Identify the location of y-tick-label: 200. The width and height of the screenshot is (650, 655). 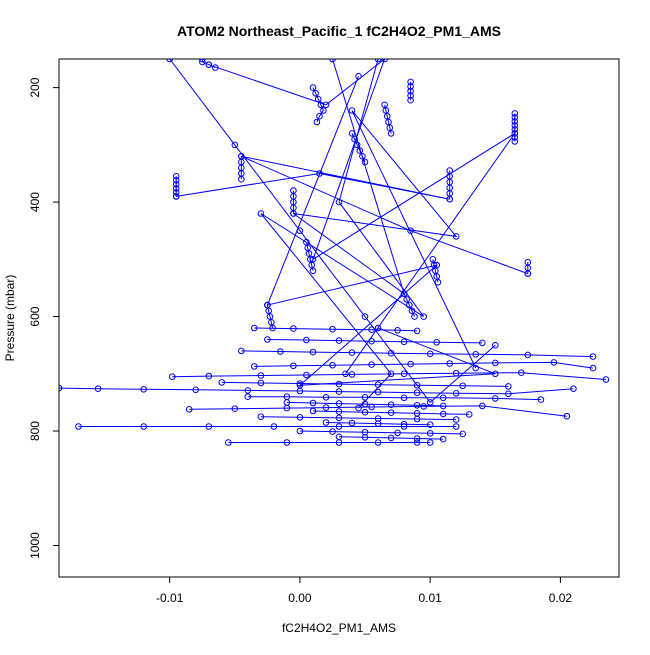
(35, 87).